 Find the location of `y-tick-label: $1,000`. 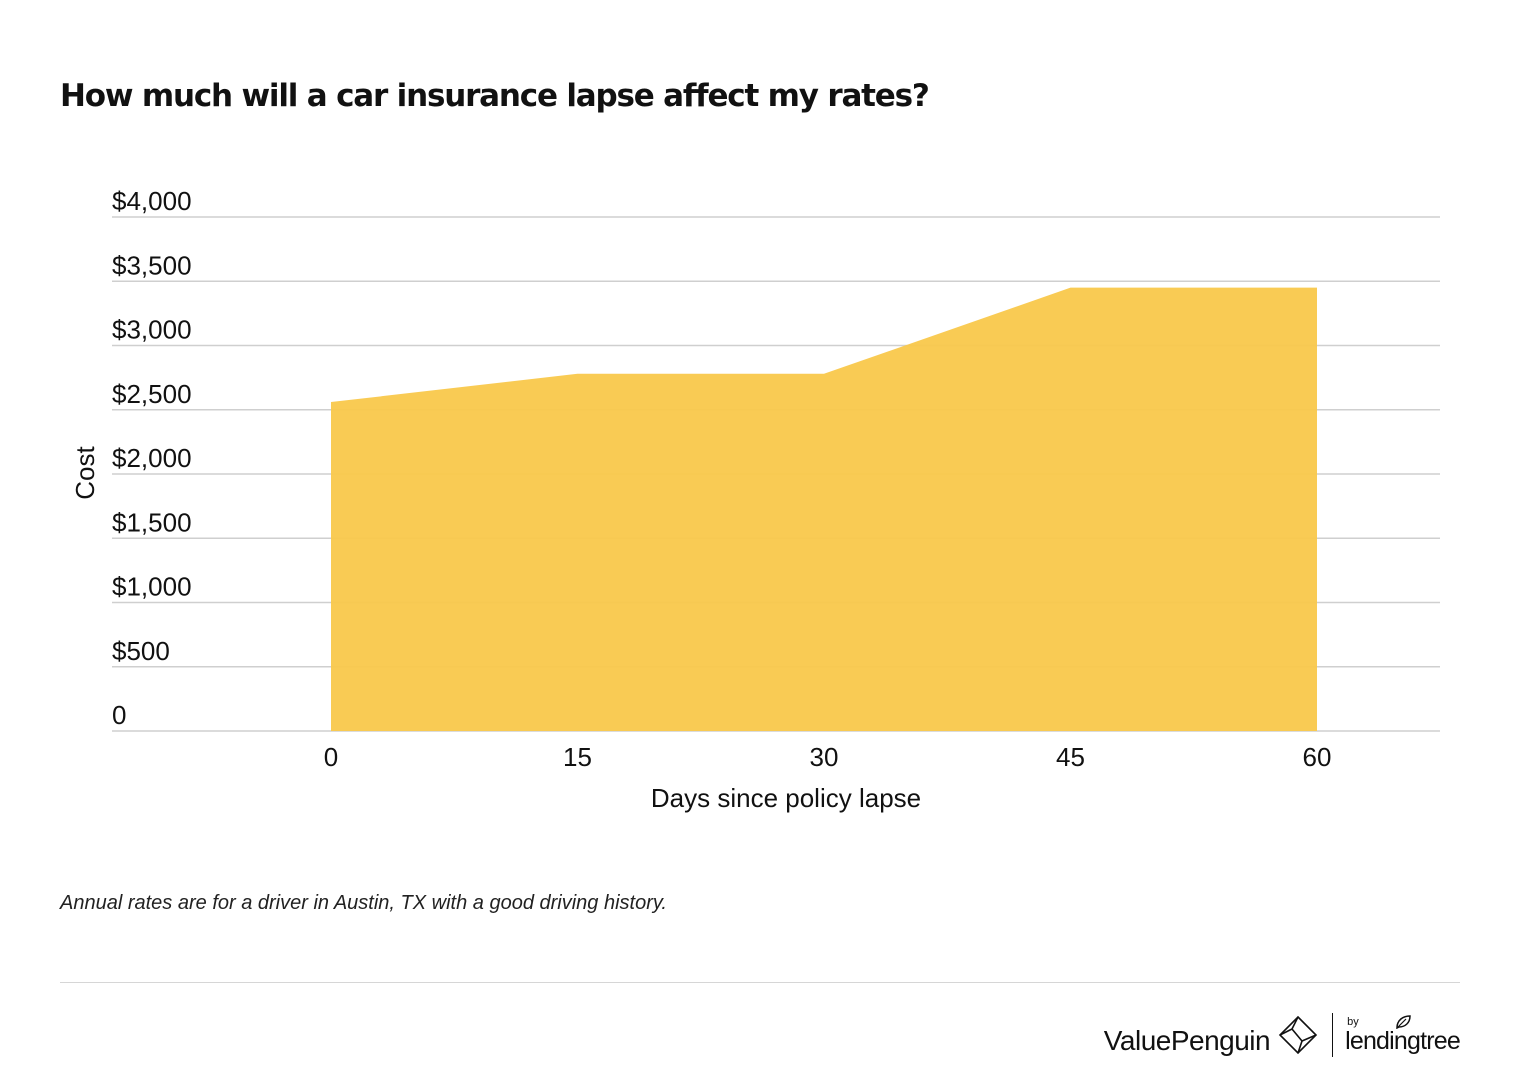

y-tick-label: $1,000 is located at coordinates (152, 587).